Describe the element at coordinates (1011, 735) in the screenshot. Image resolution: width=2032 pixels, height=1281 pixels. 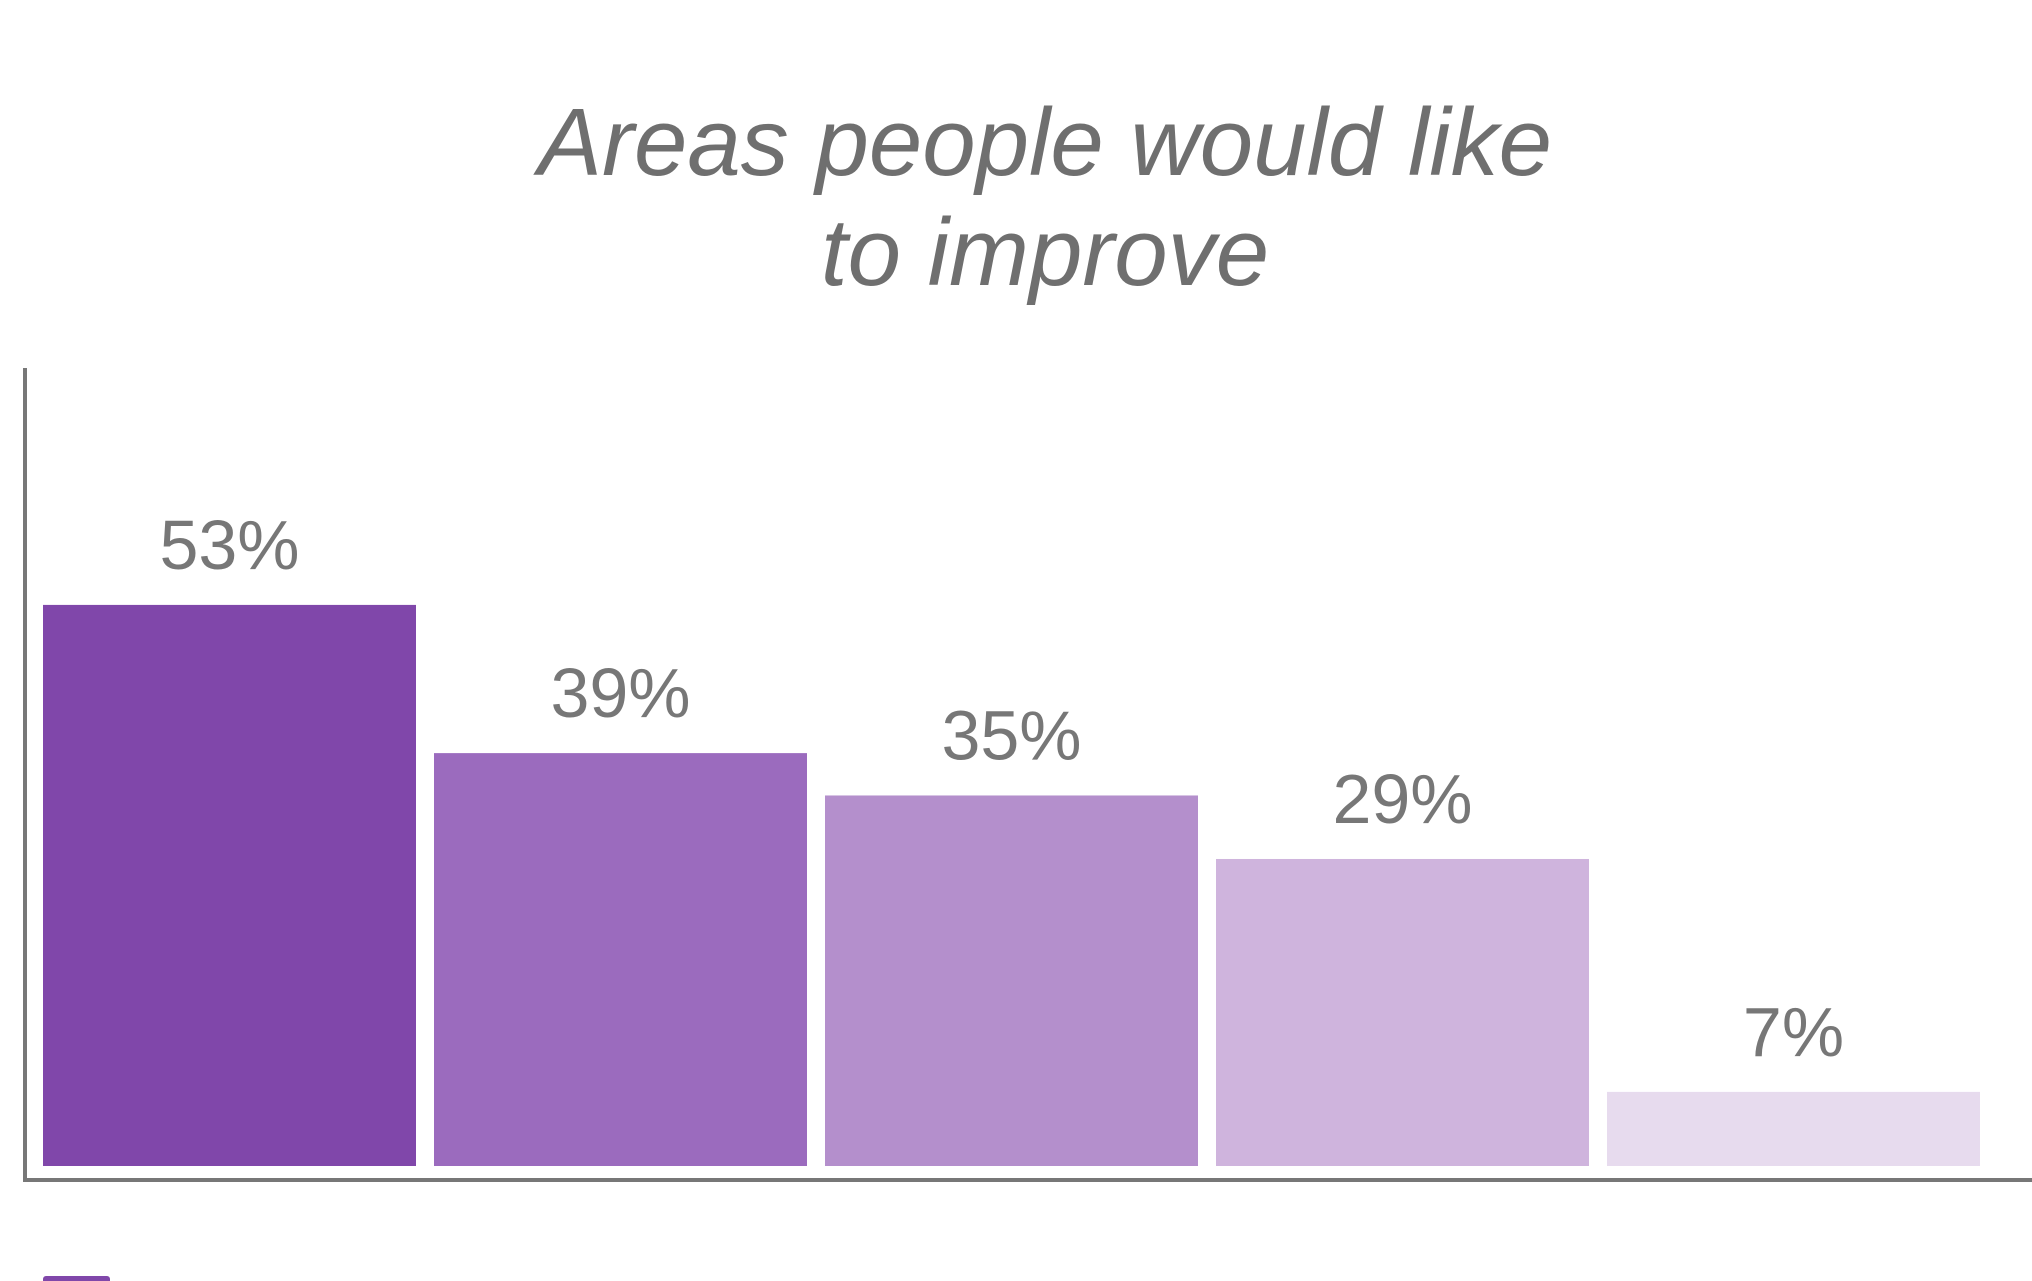
I see `value-label: 35%` at that location.